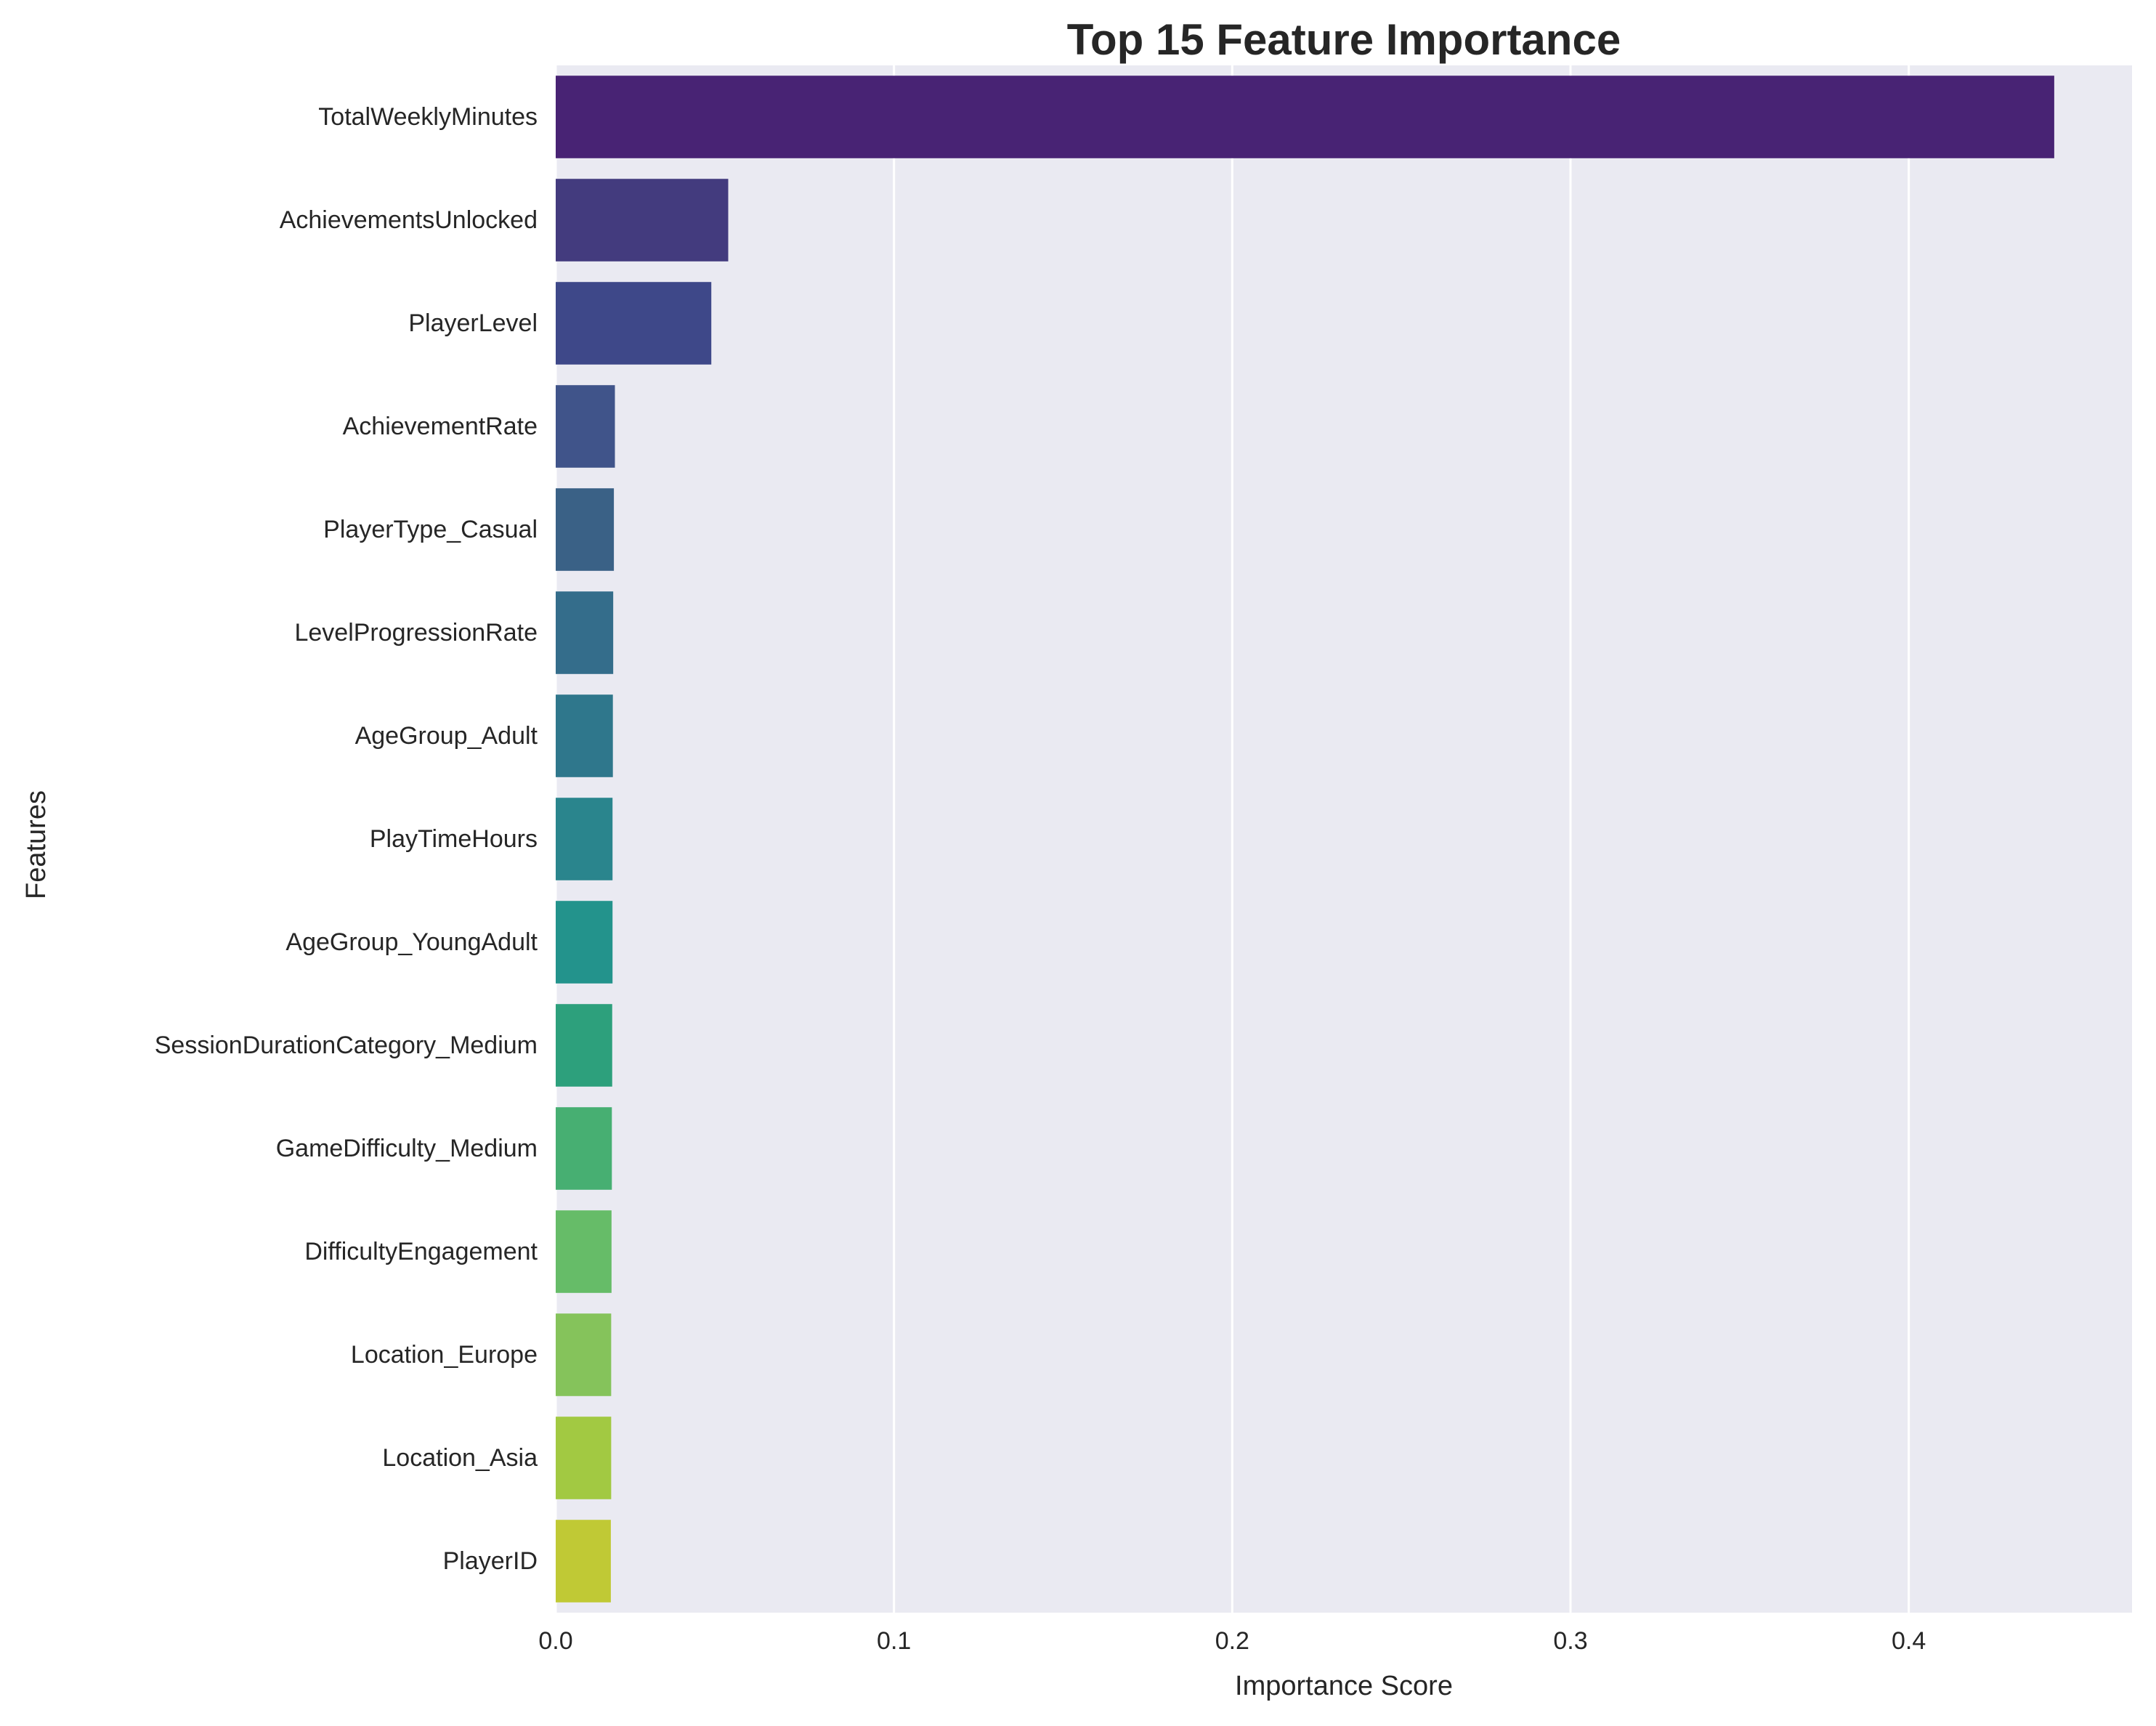  I want to click on y-axis-label: Features, so click(36, 844).